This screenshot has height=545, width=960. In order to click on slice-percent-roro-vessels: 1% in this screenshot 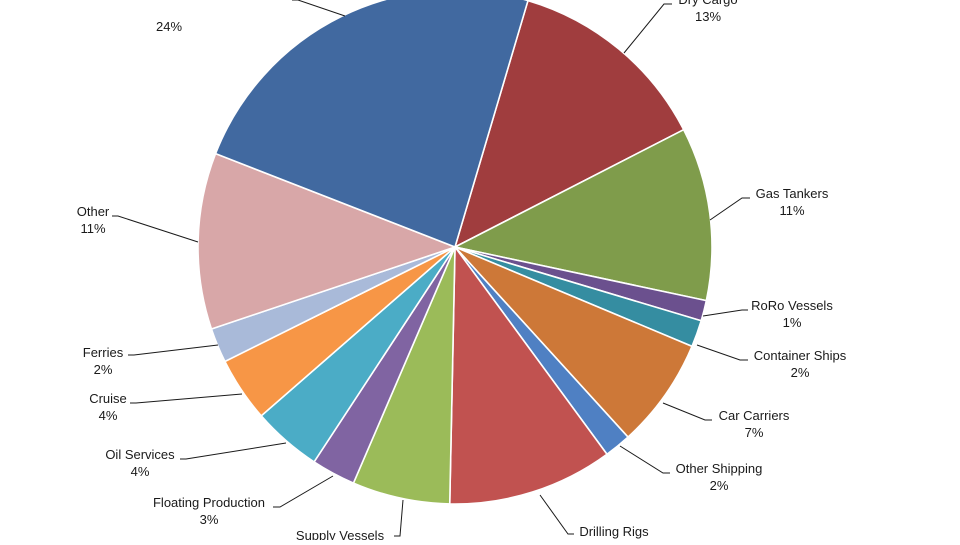, I will do `click(792, 322)`.